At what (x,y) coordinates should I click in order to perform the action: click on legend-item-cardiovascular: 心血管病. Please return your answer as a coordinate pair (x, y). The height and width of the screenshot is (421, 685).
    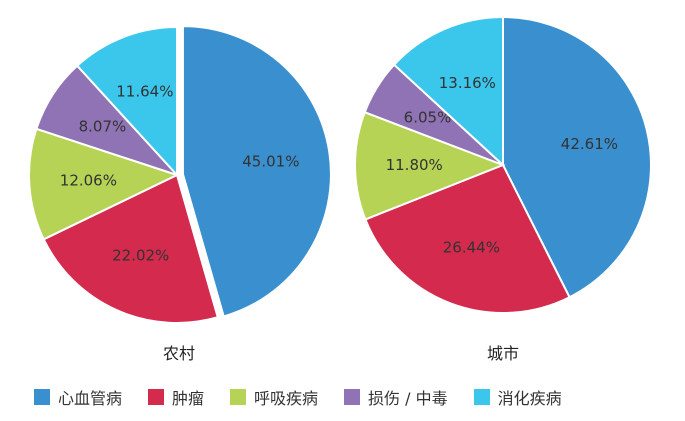
    Looking at the image, I should click on (78, 397).